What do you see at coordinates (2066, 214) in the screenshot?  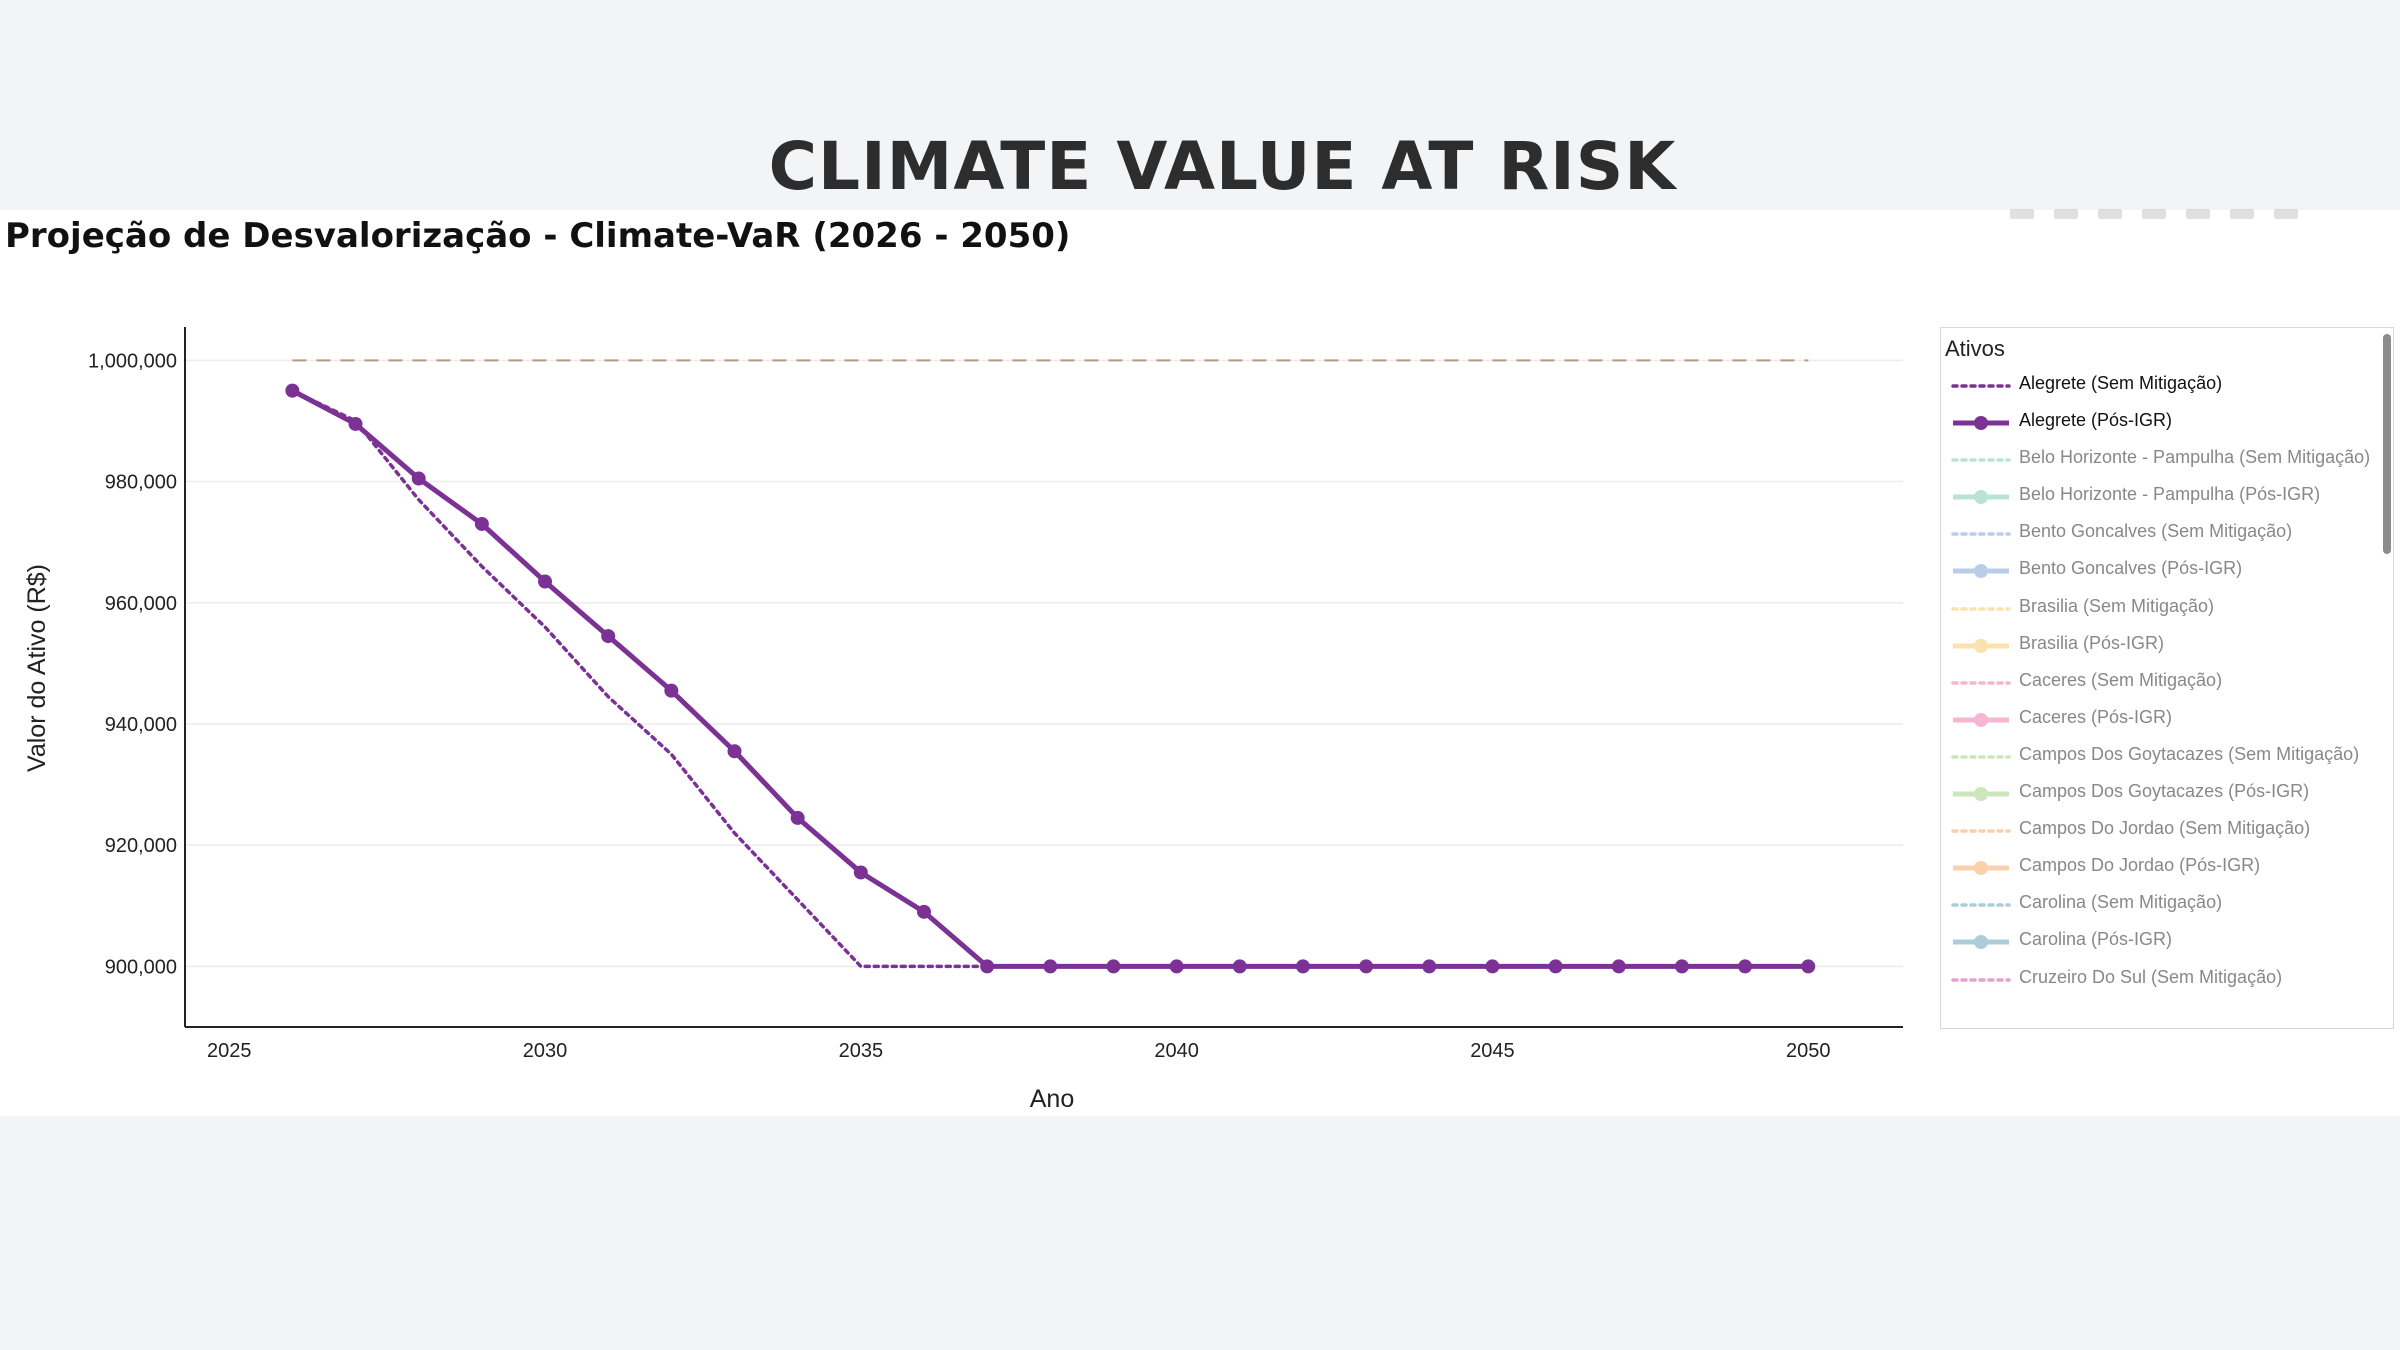 I see `zoom-icon` at bounding box center [2066, 214].